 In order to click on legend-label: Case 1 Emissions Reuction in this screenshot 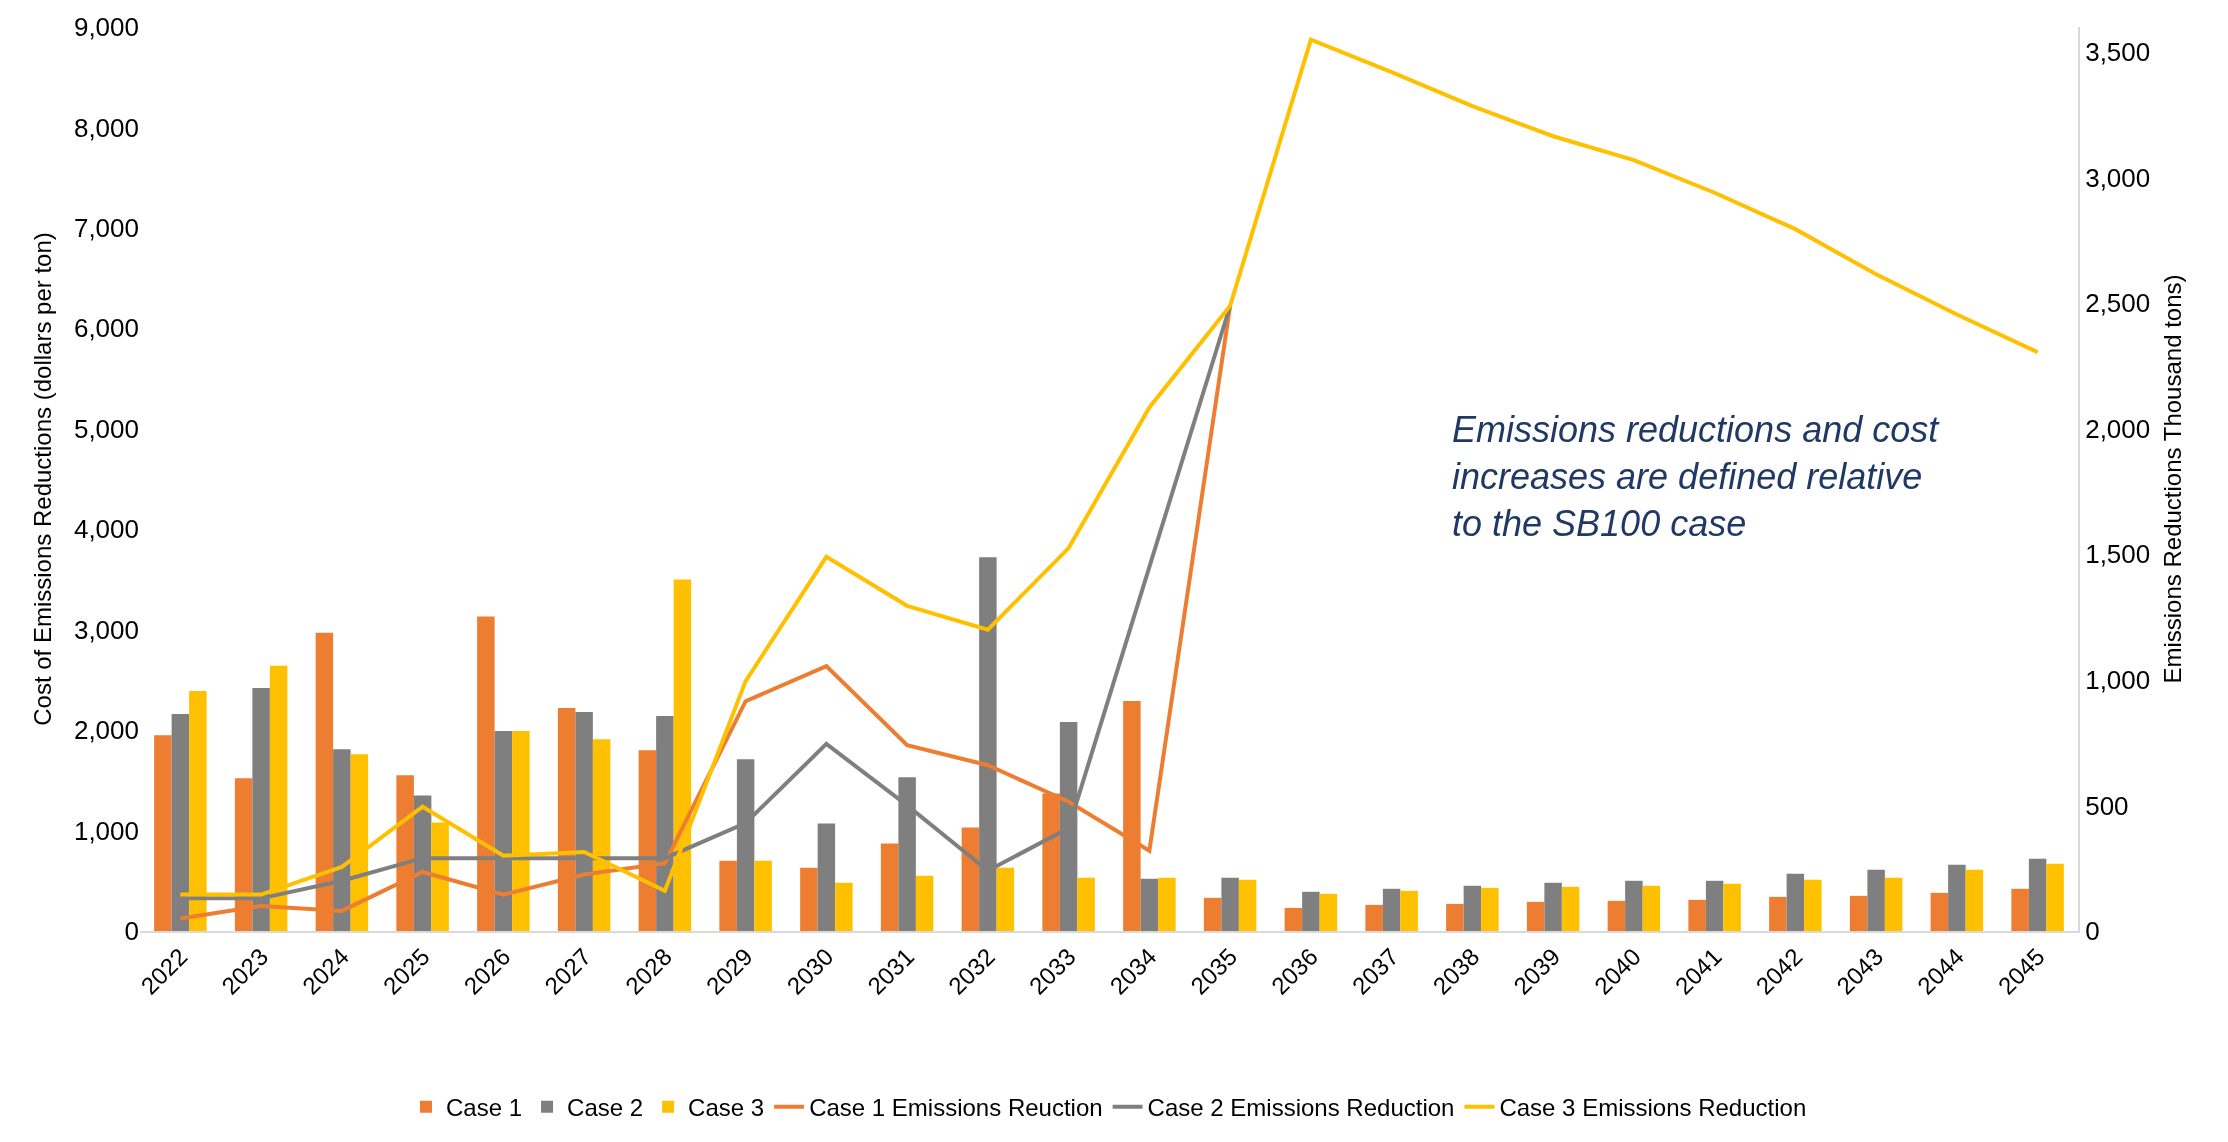, I will do `click(956, 1108)`.